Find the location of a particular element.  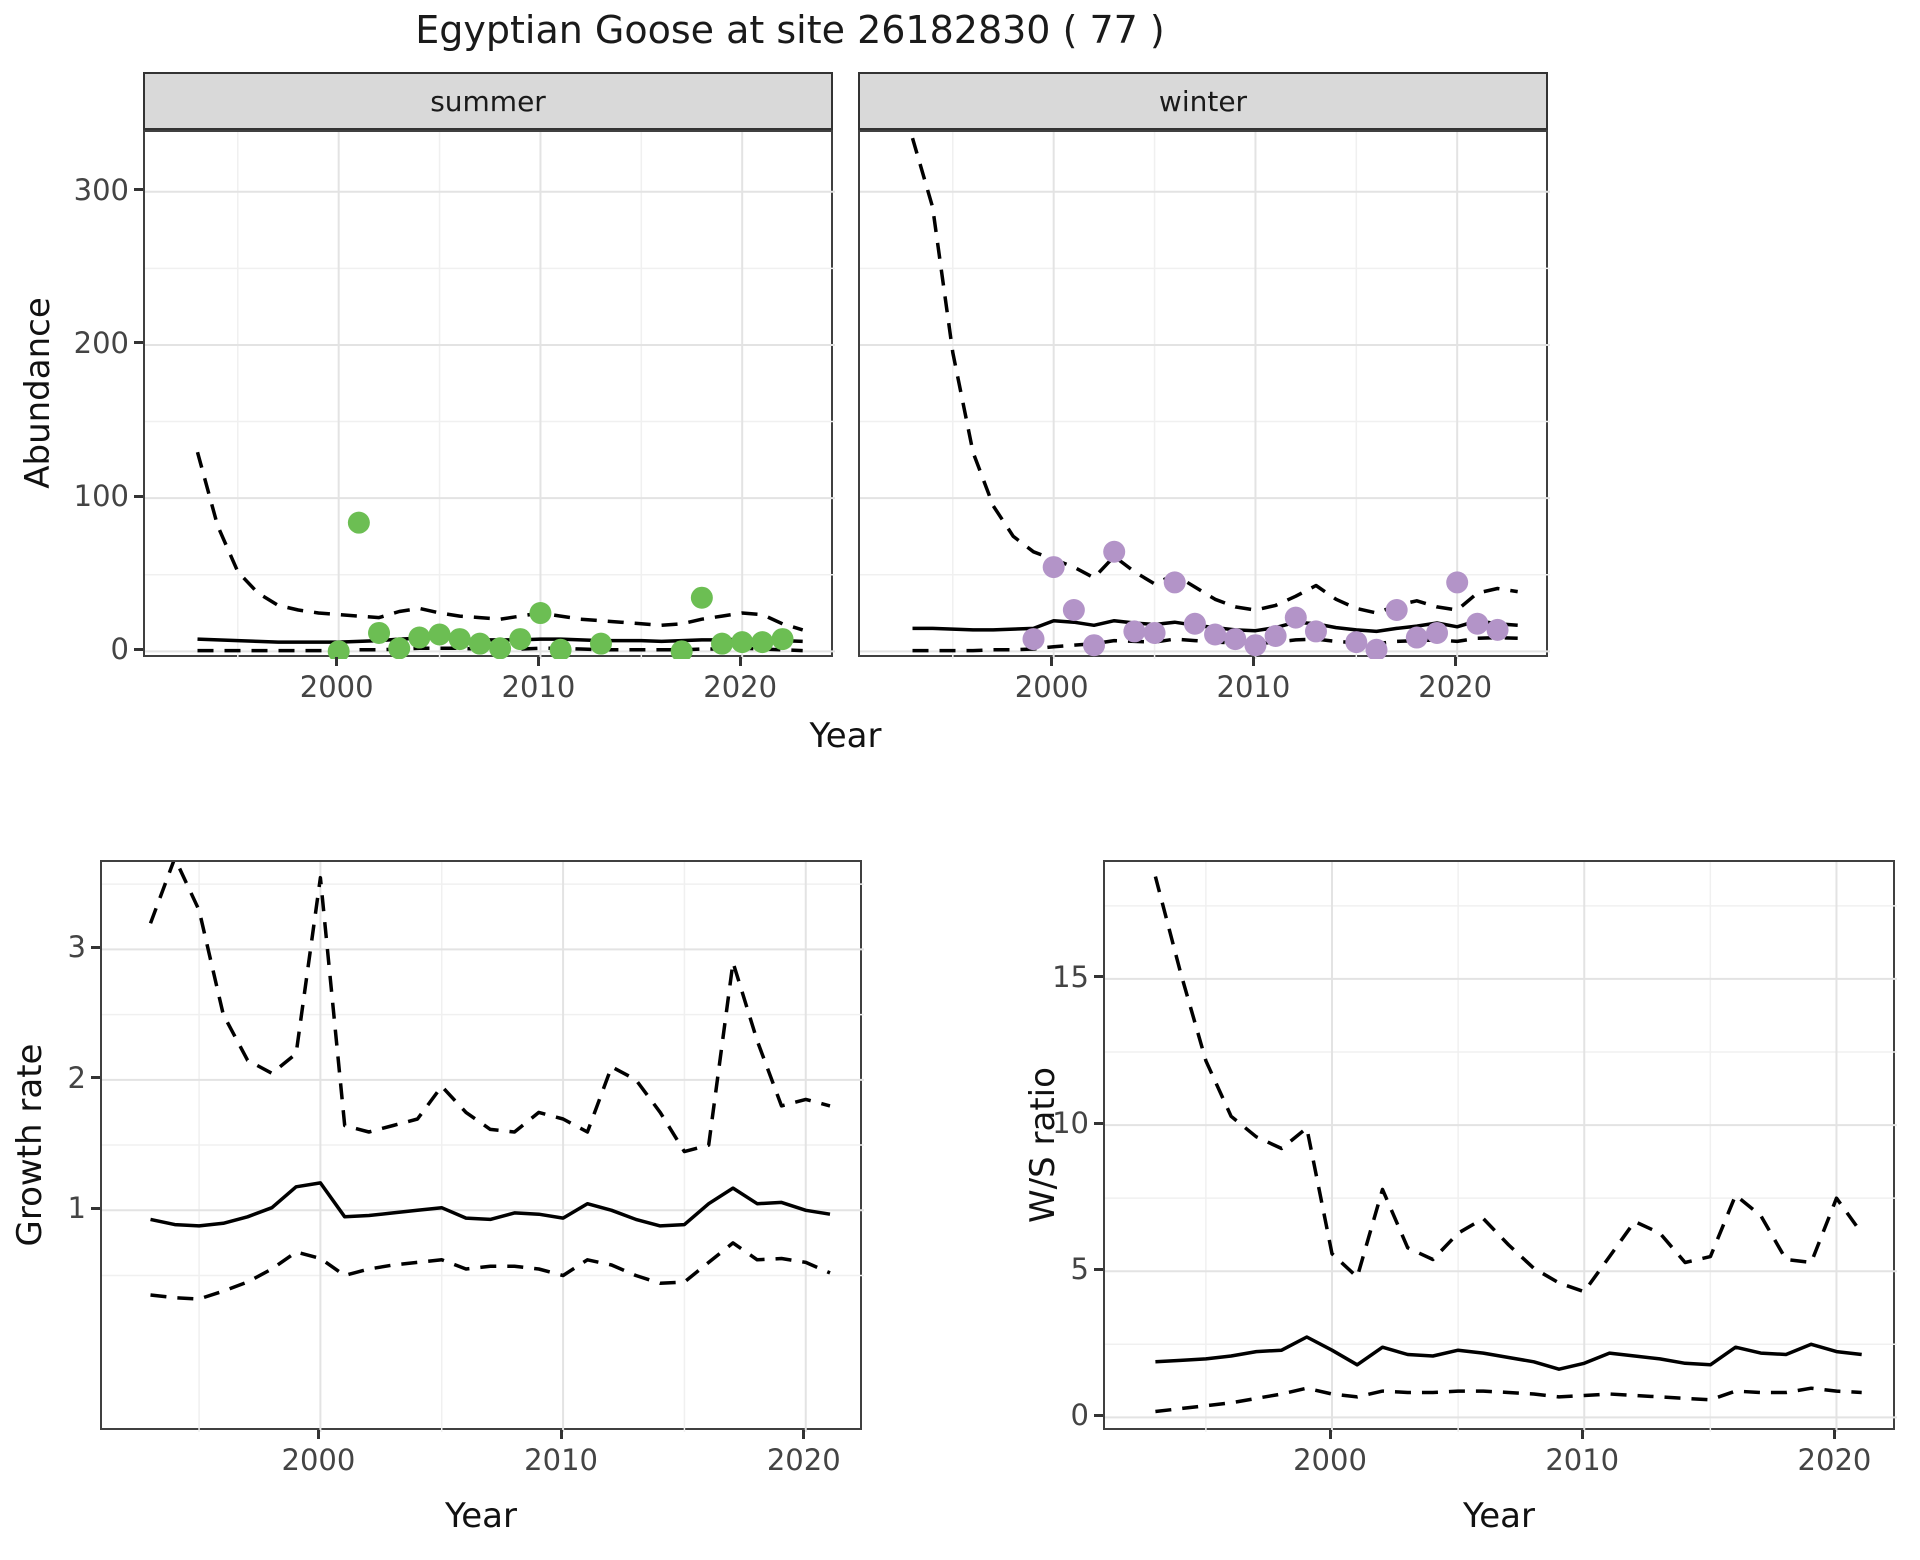

growth_rate-upper_ci-line is located at coordinates (489, 1008).